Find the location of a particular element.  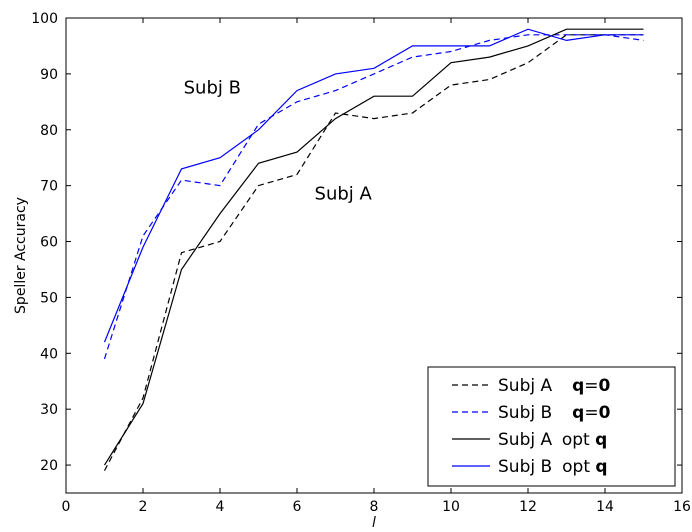

legend-label: Subj B q=0 is located at coordinates (554, 413).